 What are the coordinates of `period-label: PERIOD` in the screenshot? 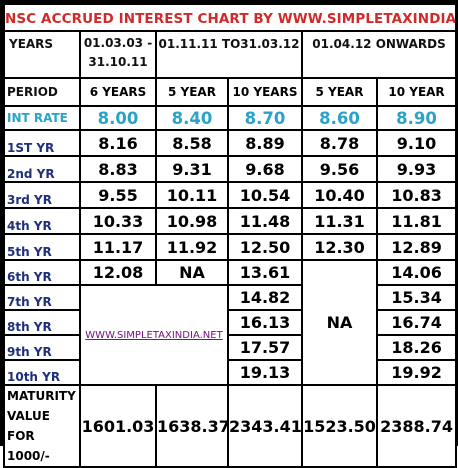 It's located at (42, 92).